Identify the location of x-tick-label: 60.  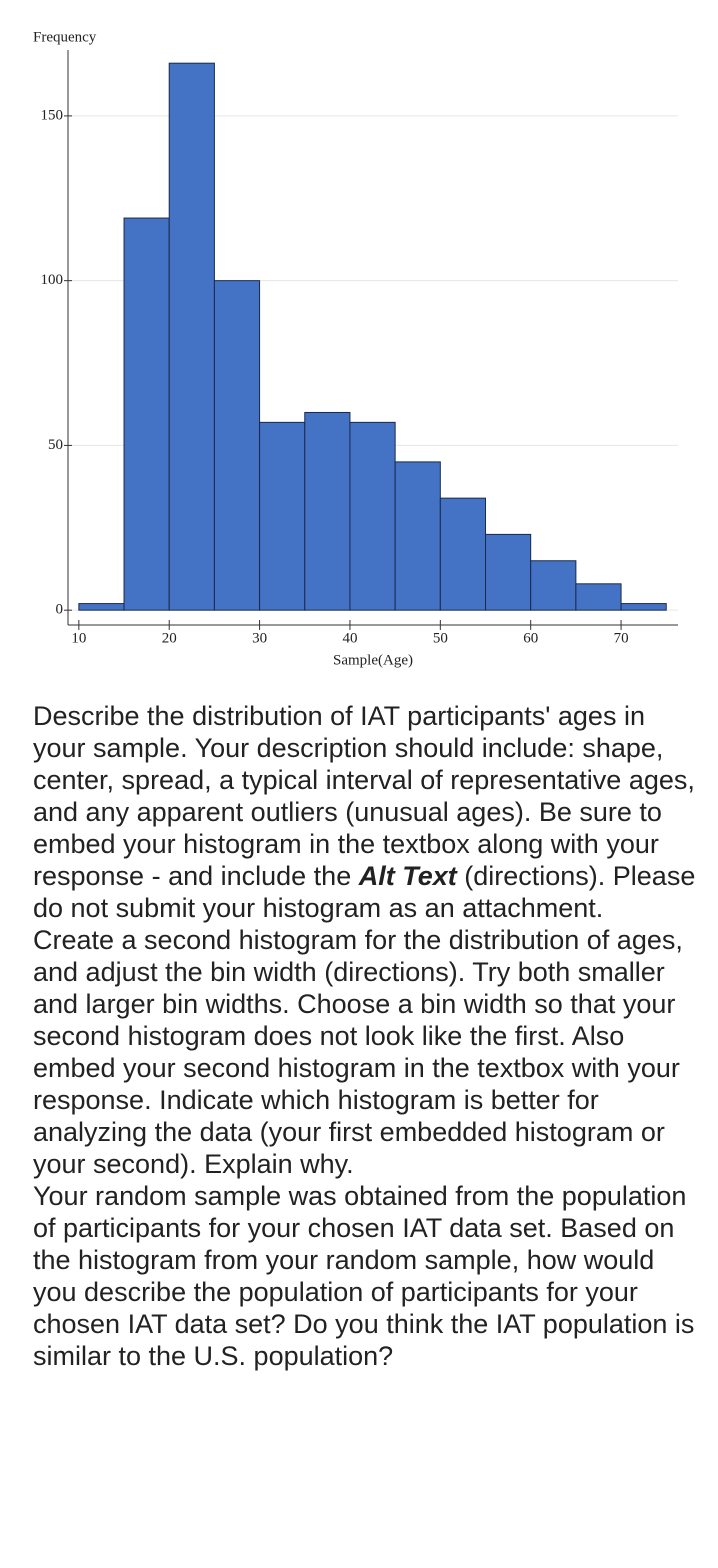
(530, 638).